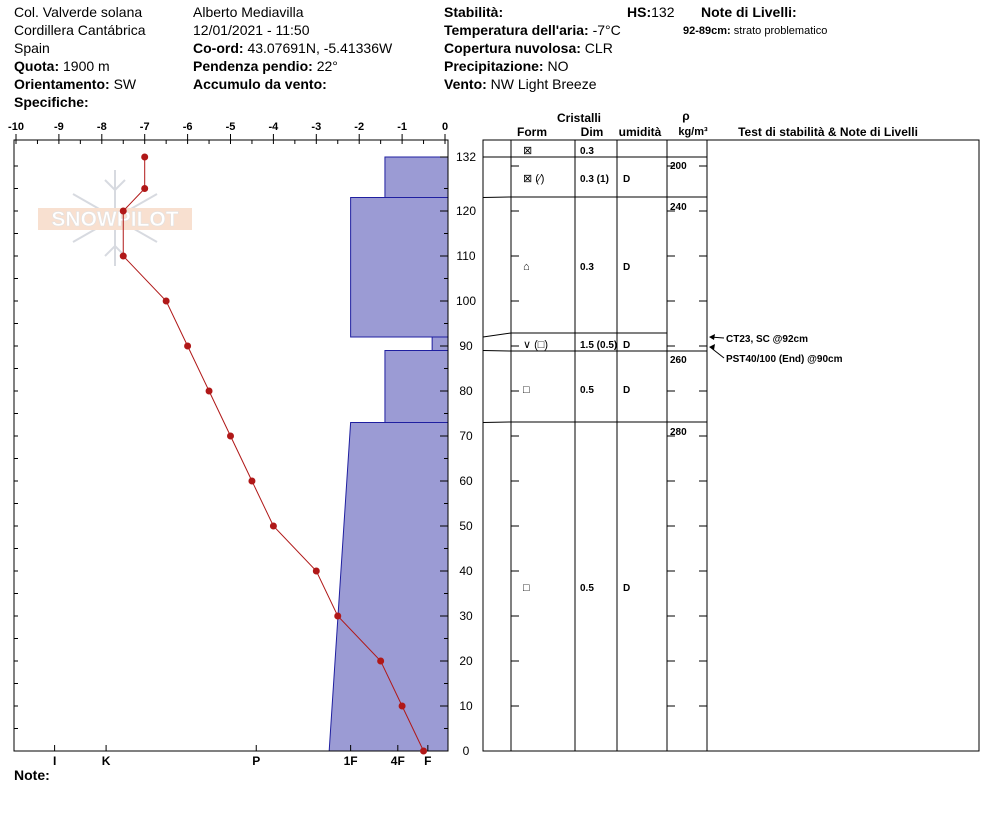 Image resolution: width=994 pixels, height=840 pixels. What do you see at coordinates (59, 127) in the screenshot?
I see `temp-tick-label: -9` at bounding box center [59, 127].